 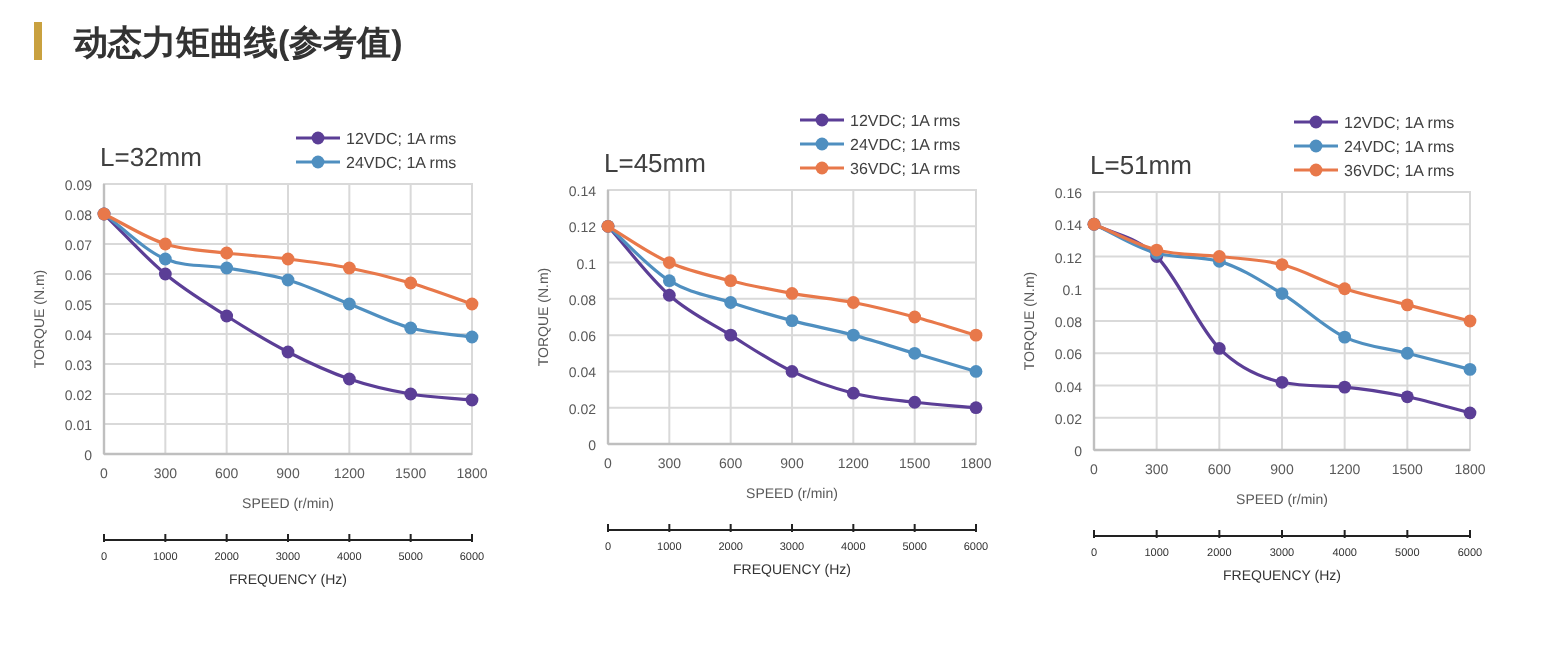 I want to click on chart-title: L=45mm, so click(x=655, y=163).